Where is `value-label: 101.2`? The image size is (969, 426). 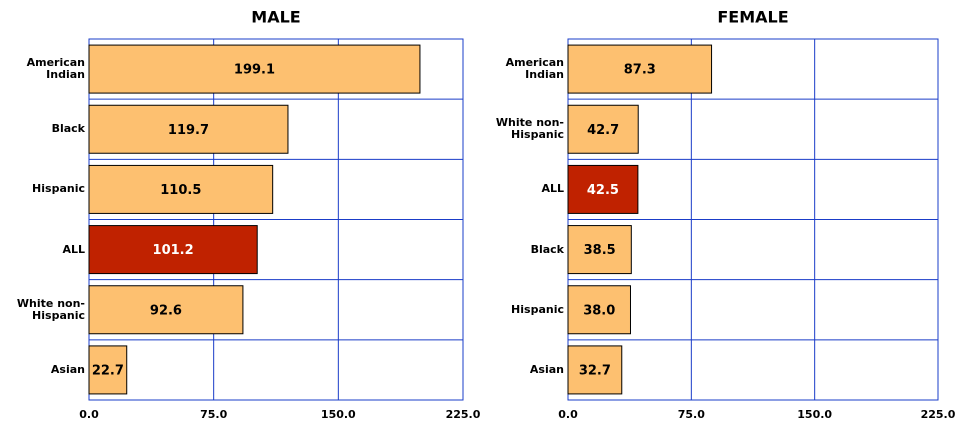
value-label: 101.2 is located at coordinates (173, 250).